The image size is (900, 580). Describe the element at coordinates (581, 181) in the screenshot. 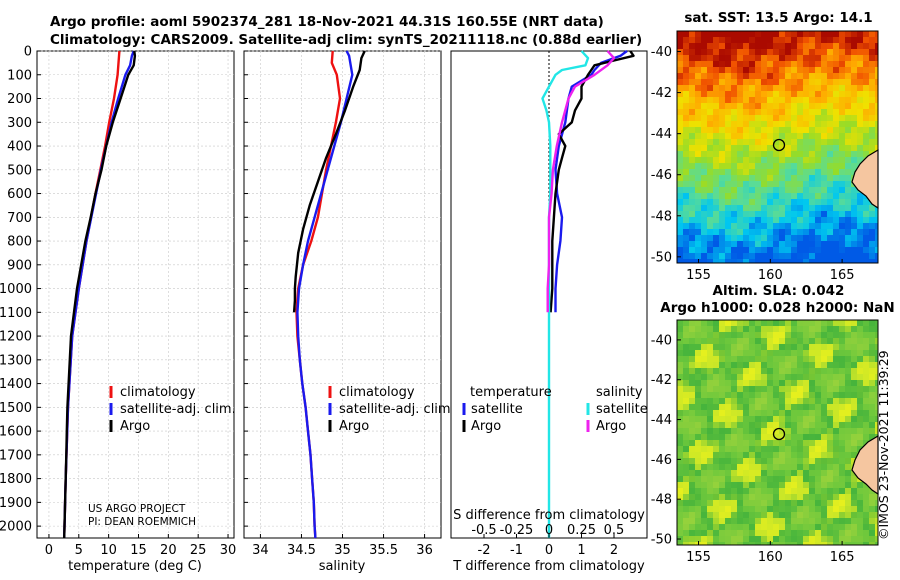

I see `series-line-argo-salinity-` at that location.